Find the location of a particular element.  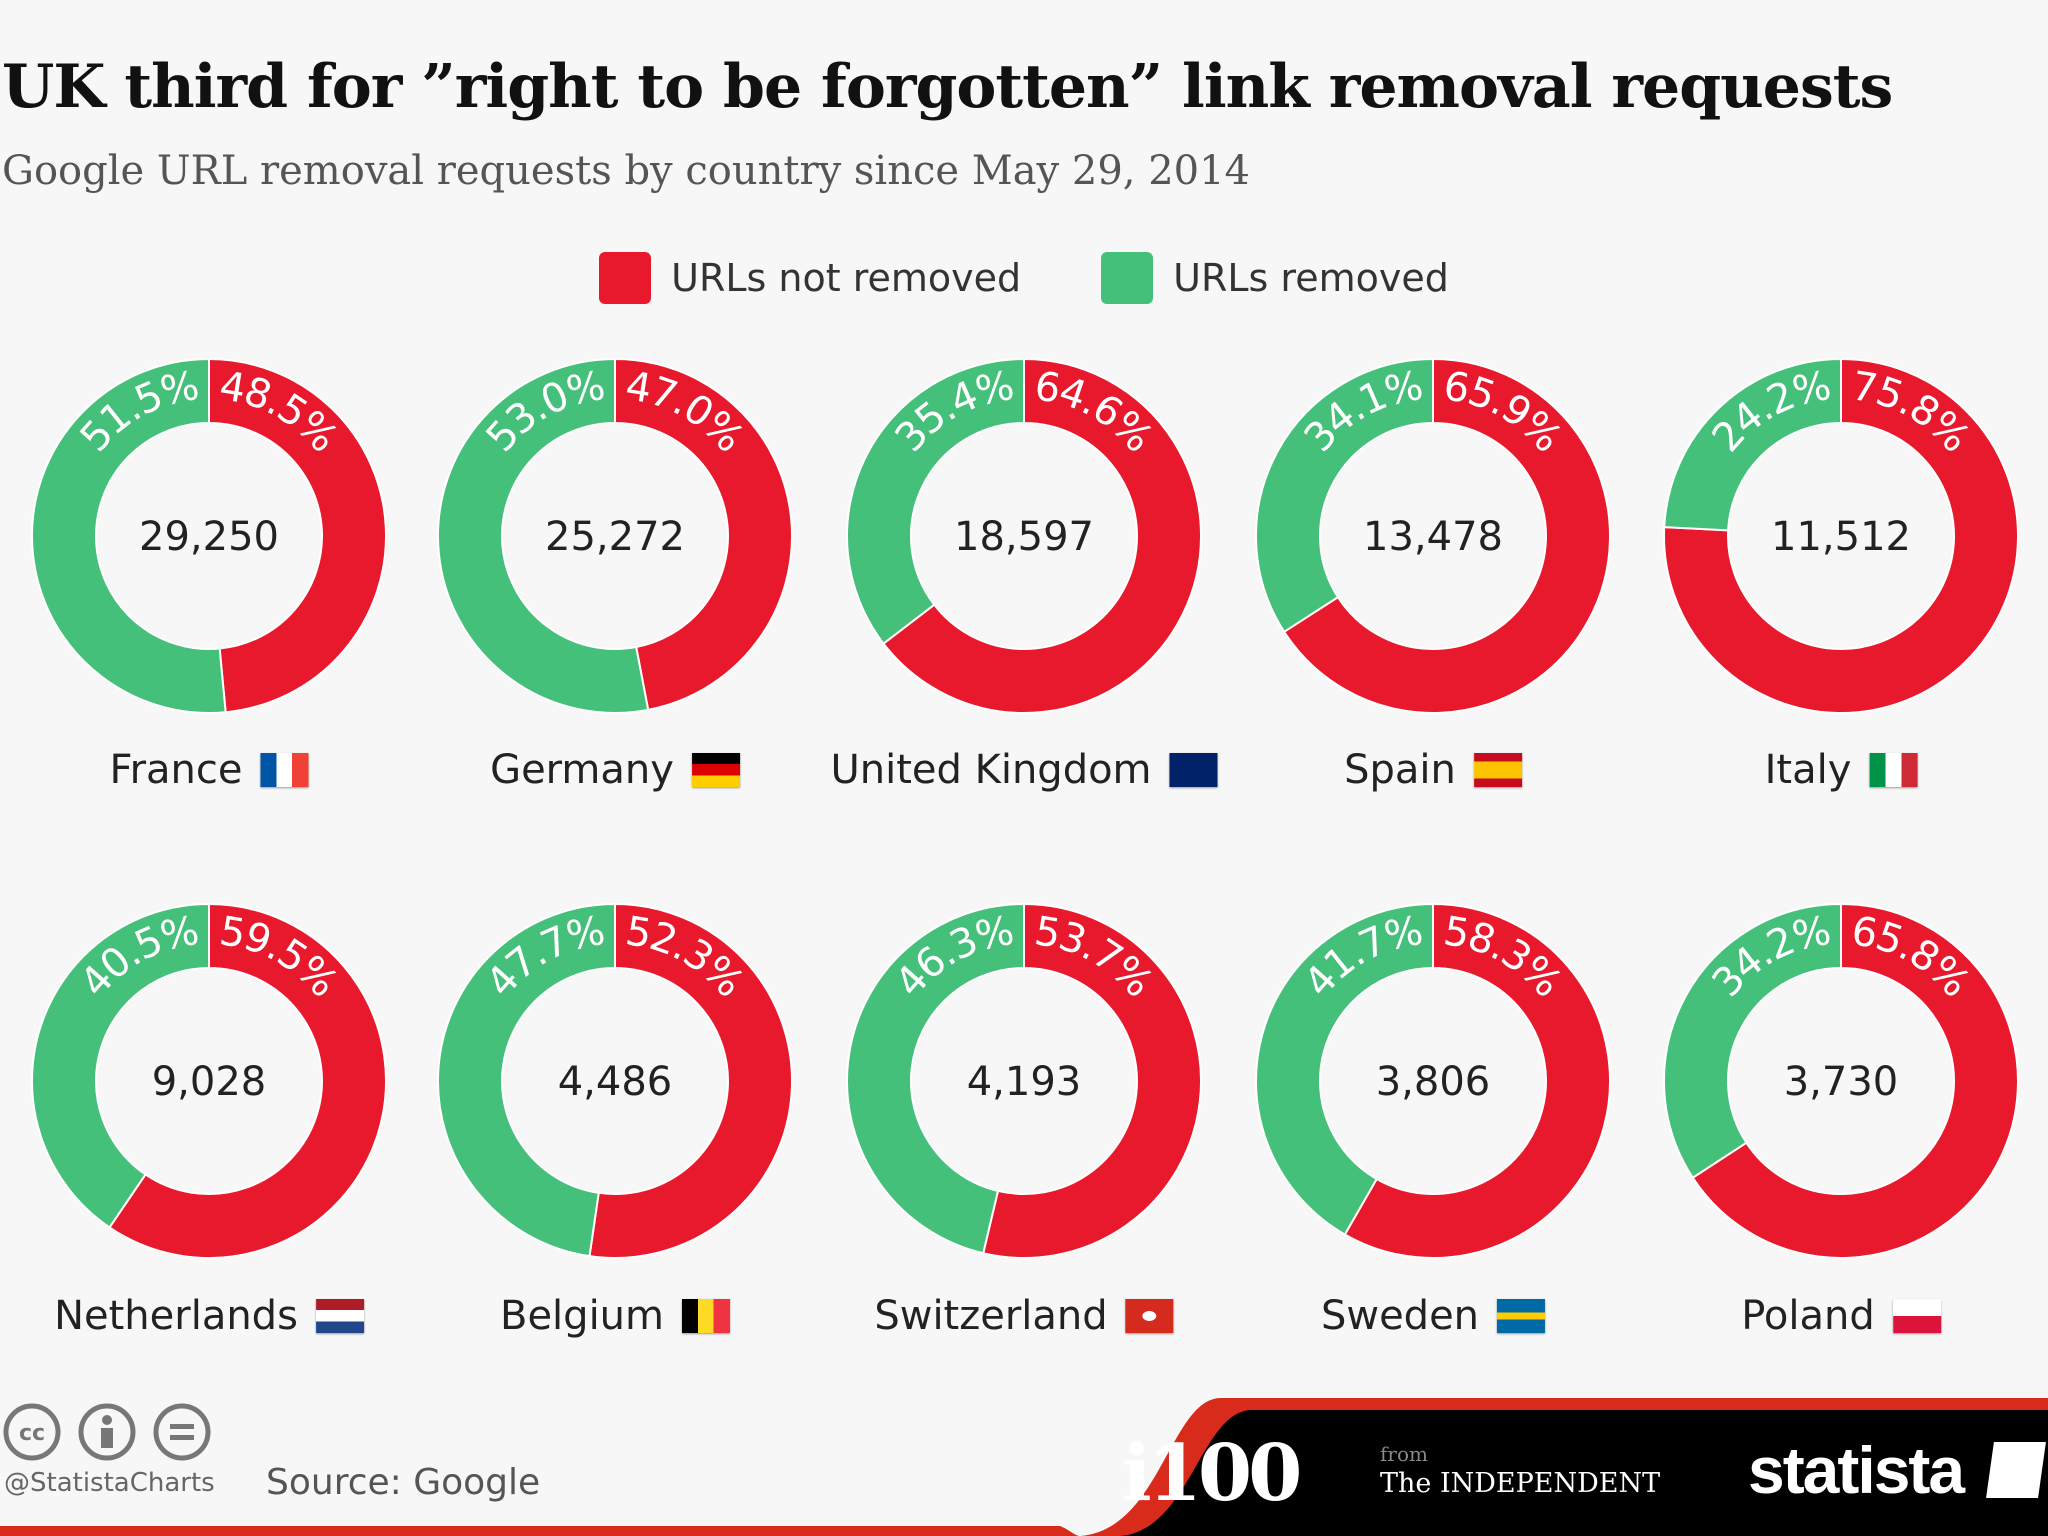

germany-flag-icon is located at coordinates (715, 770).